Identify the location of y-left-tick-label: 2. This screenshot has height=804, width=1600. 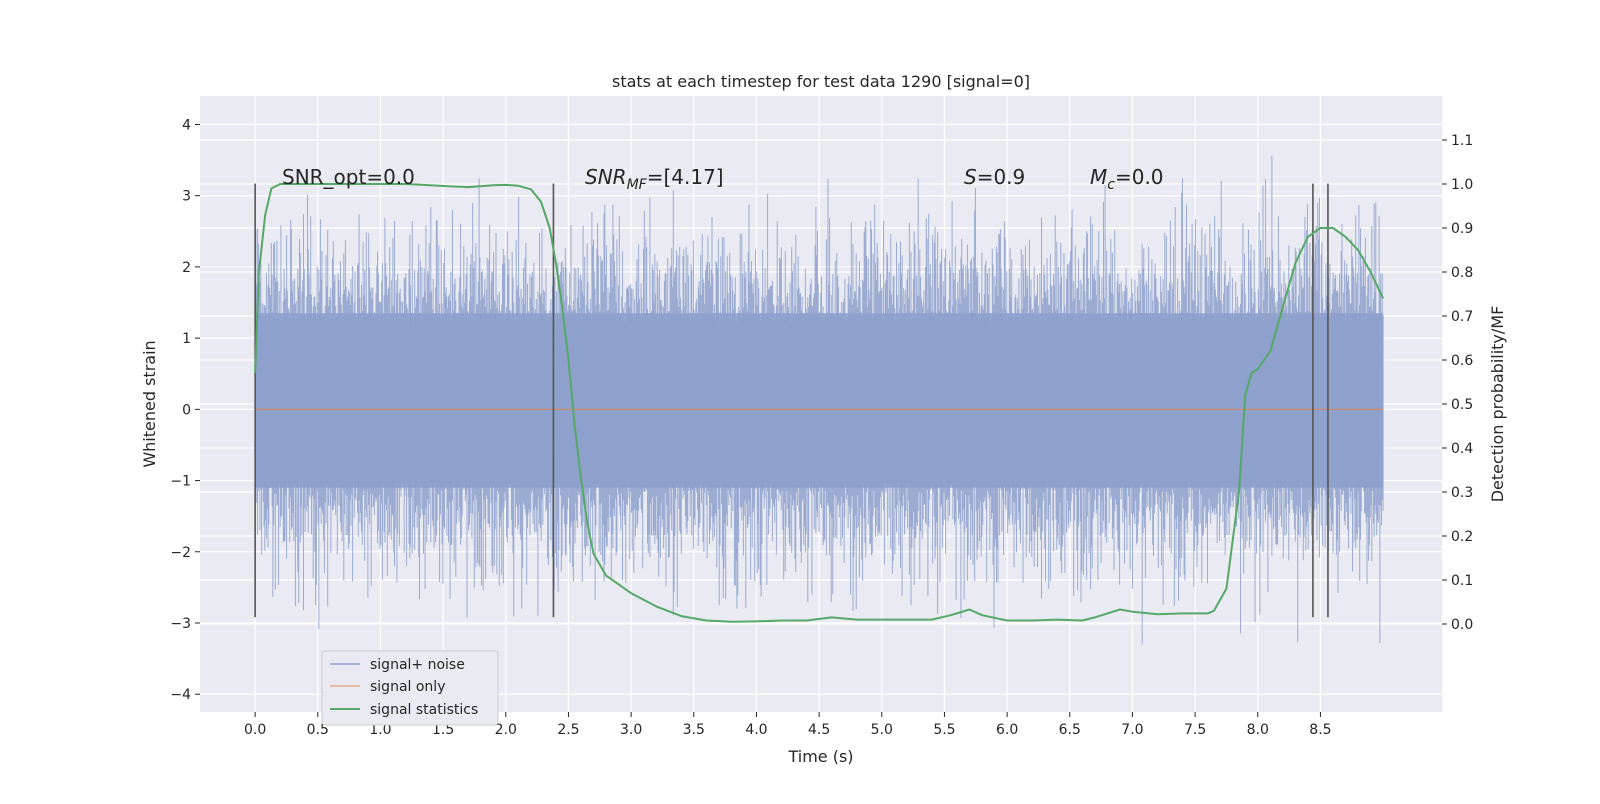
(186, 268).